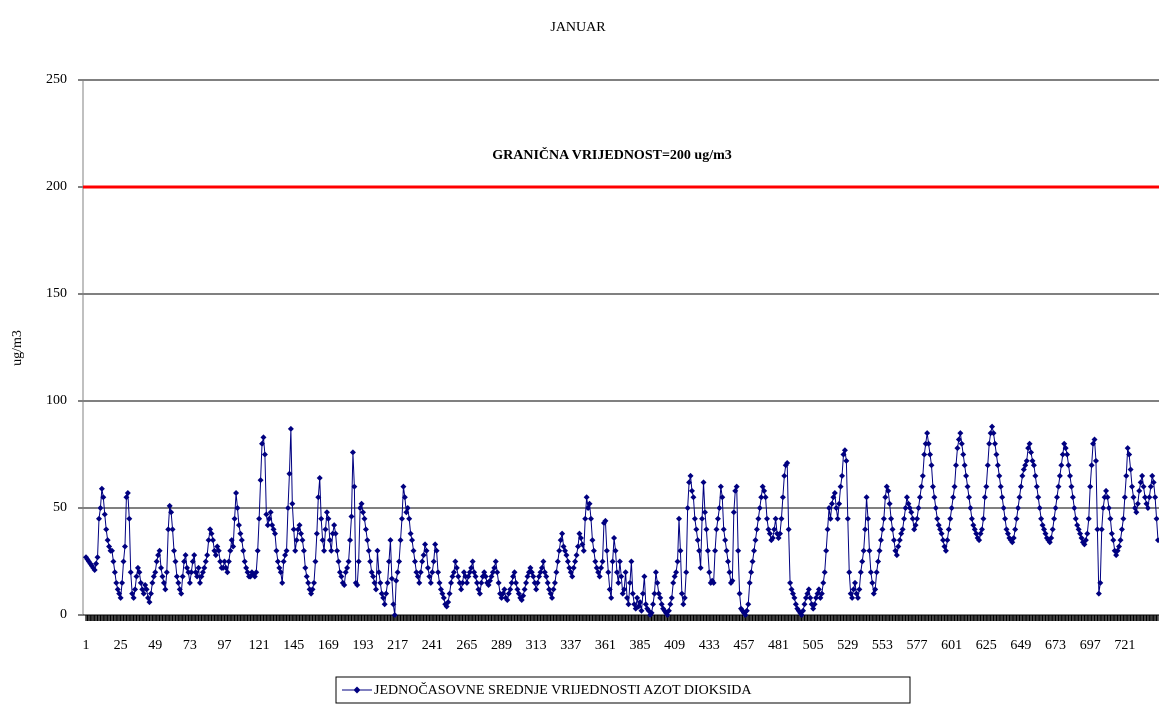 The width and height of the screenshot is (1159, 704). Describe the element at coordinates (578, 27) in the screenshot. I see `chart-title: JANUAR` at that location.